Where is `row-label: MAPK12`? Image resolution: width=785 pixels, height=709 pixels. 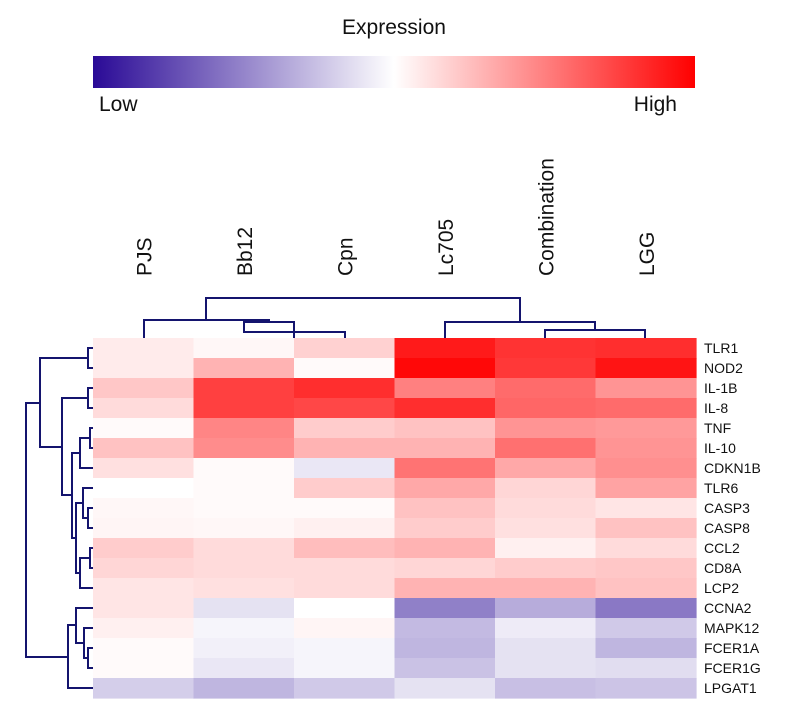 row-label: MAPK12 is located at coordinates (731, 628).